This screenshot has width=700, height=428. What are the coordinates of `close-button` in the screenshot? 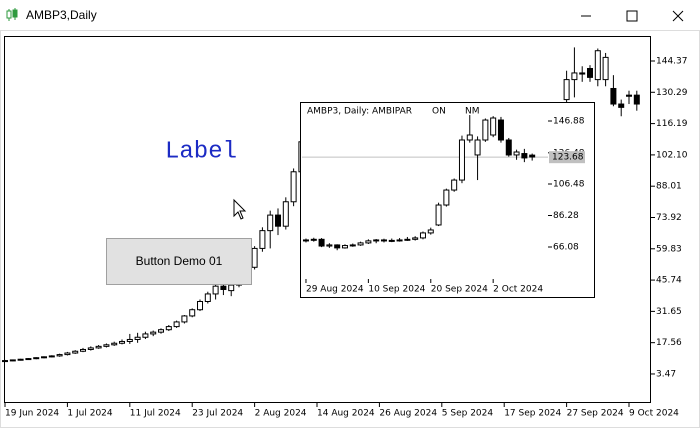 It's located at (678, 16).